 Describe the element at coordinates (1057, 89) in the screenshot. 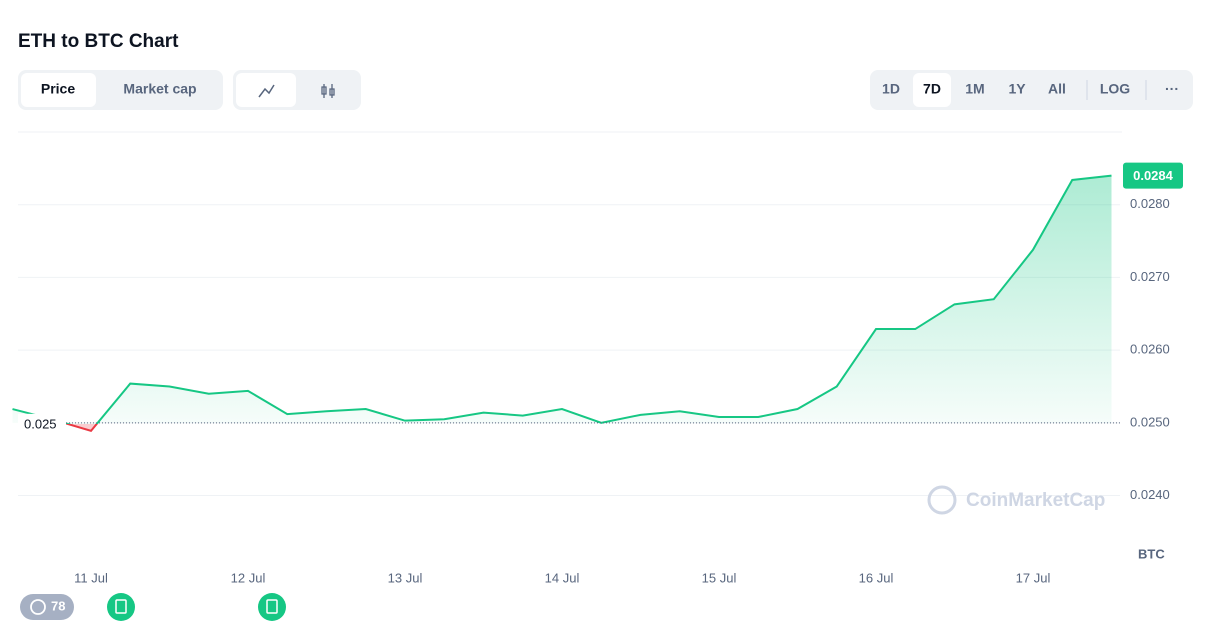

I see `range-button: All` at that location.